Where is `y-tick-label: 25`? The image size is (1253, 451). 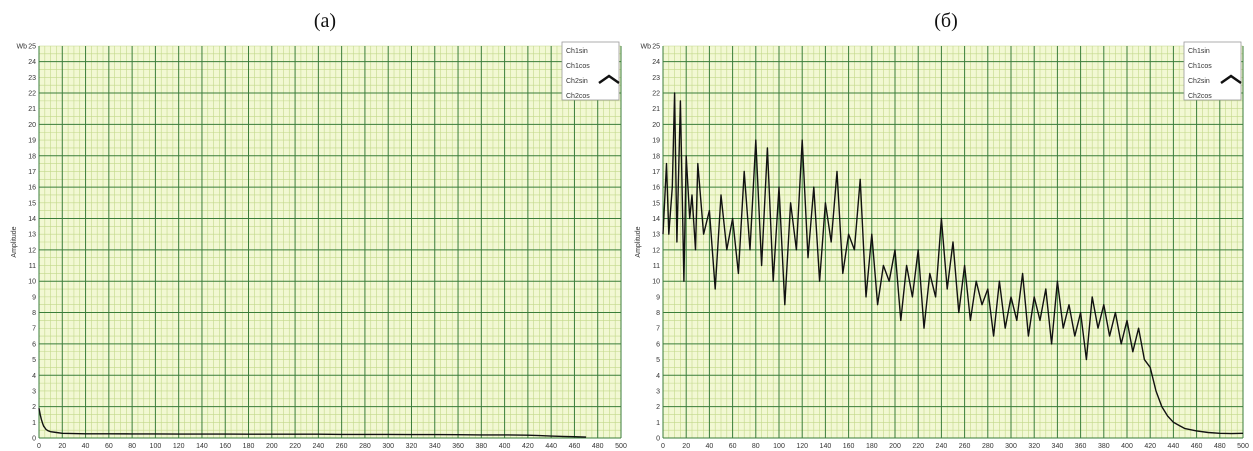 y-tick-label: 25 is located at coordinates (32, 47).